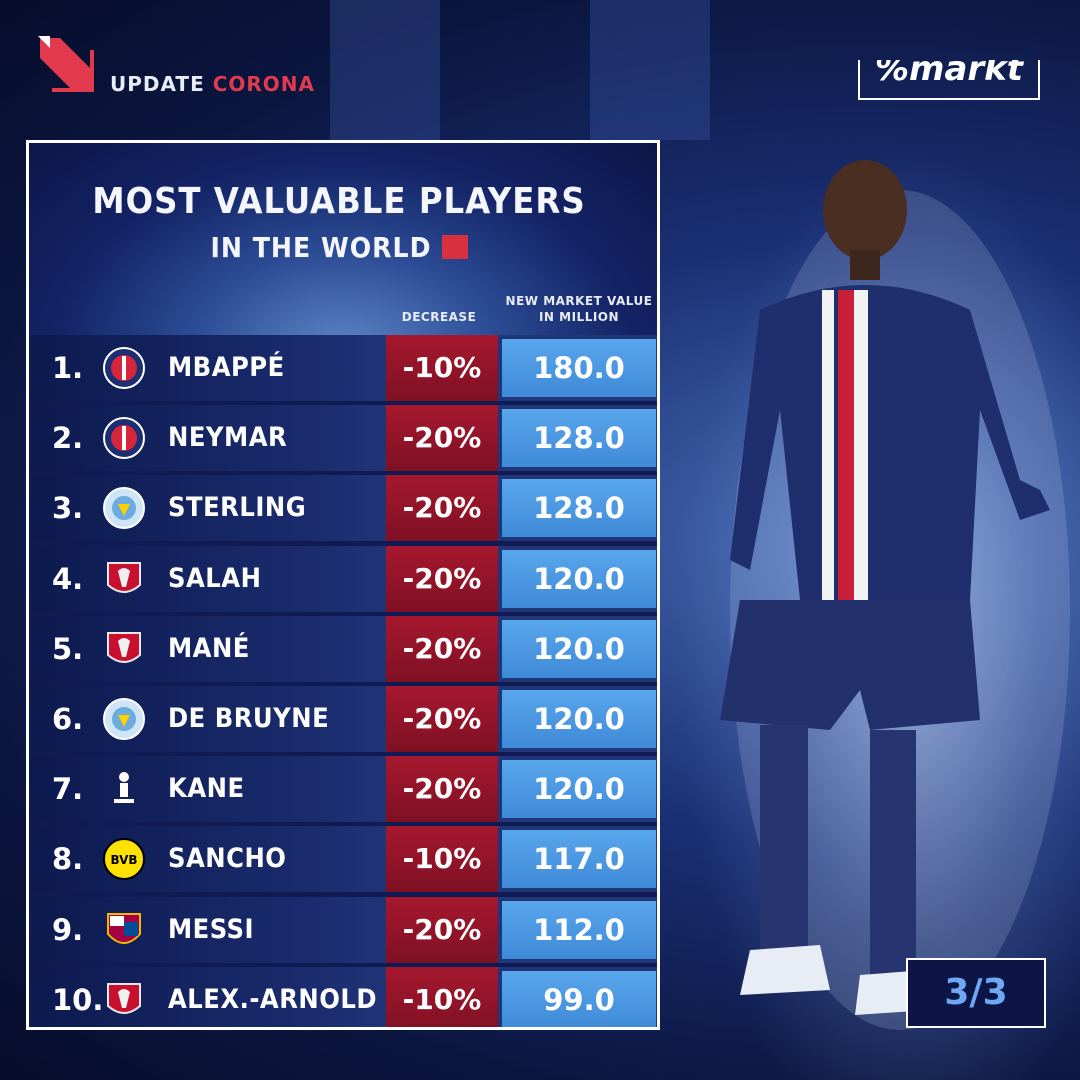  Describe the element at coordinates (344, 648) in the screenshot. I see `table-row: 5. MANÉ -20% 120.0` at that location.